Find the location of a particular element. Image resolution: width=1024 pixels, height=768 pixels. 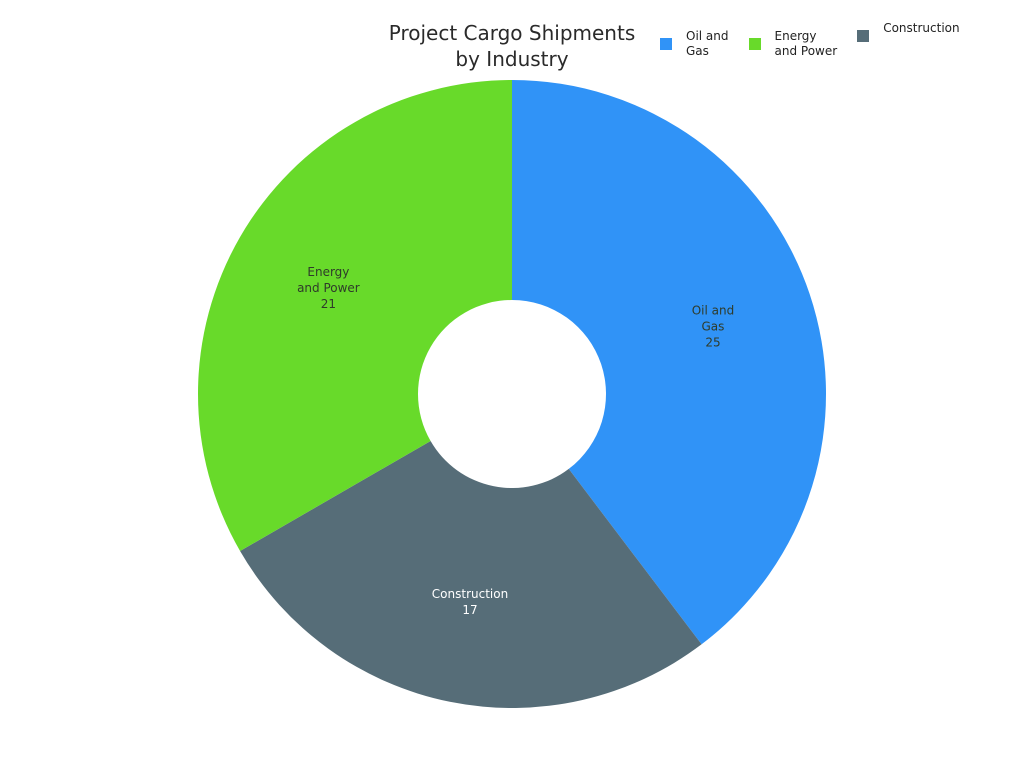

legend-label: Energy and Power is located at coordinates (806, 43).